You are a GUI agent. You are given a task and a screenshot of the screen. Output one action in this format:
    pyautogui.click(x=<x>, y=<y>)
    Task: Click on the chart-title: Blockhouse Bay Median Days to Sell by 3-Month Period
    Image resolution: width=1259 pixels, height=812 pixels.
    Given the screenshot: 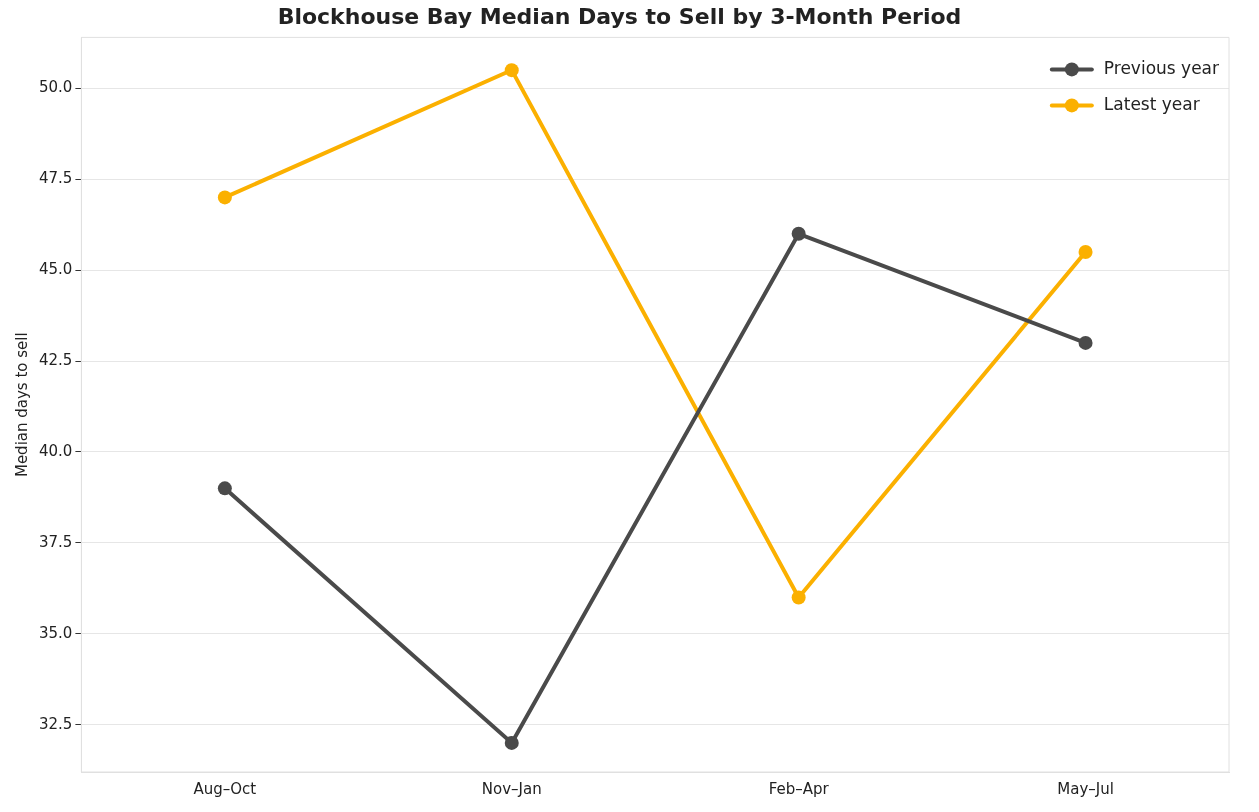 What is the action you would take?
    pyautogui.click(x=619, y=16)
    